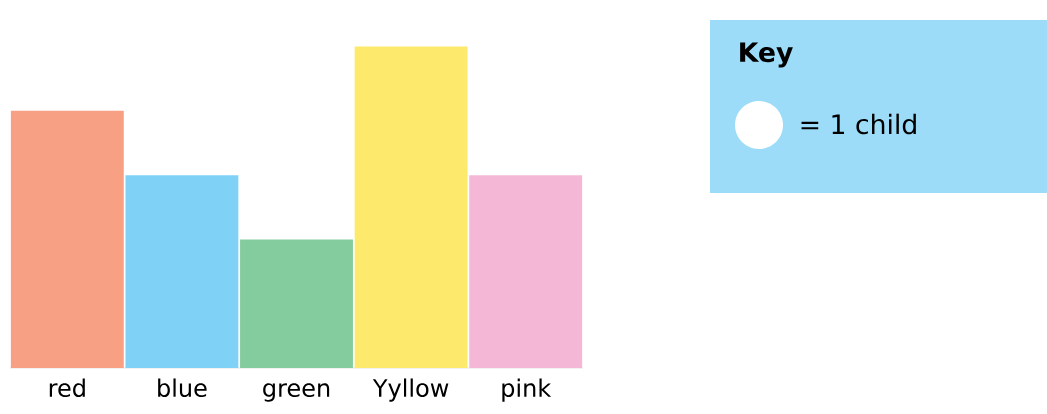 This screenshot has width=1047, height=414. I want to click on x-tick-label: blue, so click(182, 388).